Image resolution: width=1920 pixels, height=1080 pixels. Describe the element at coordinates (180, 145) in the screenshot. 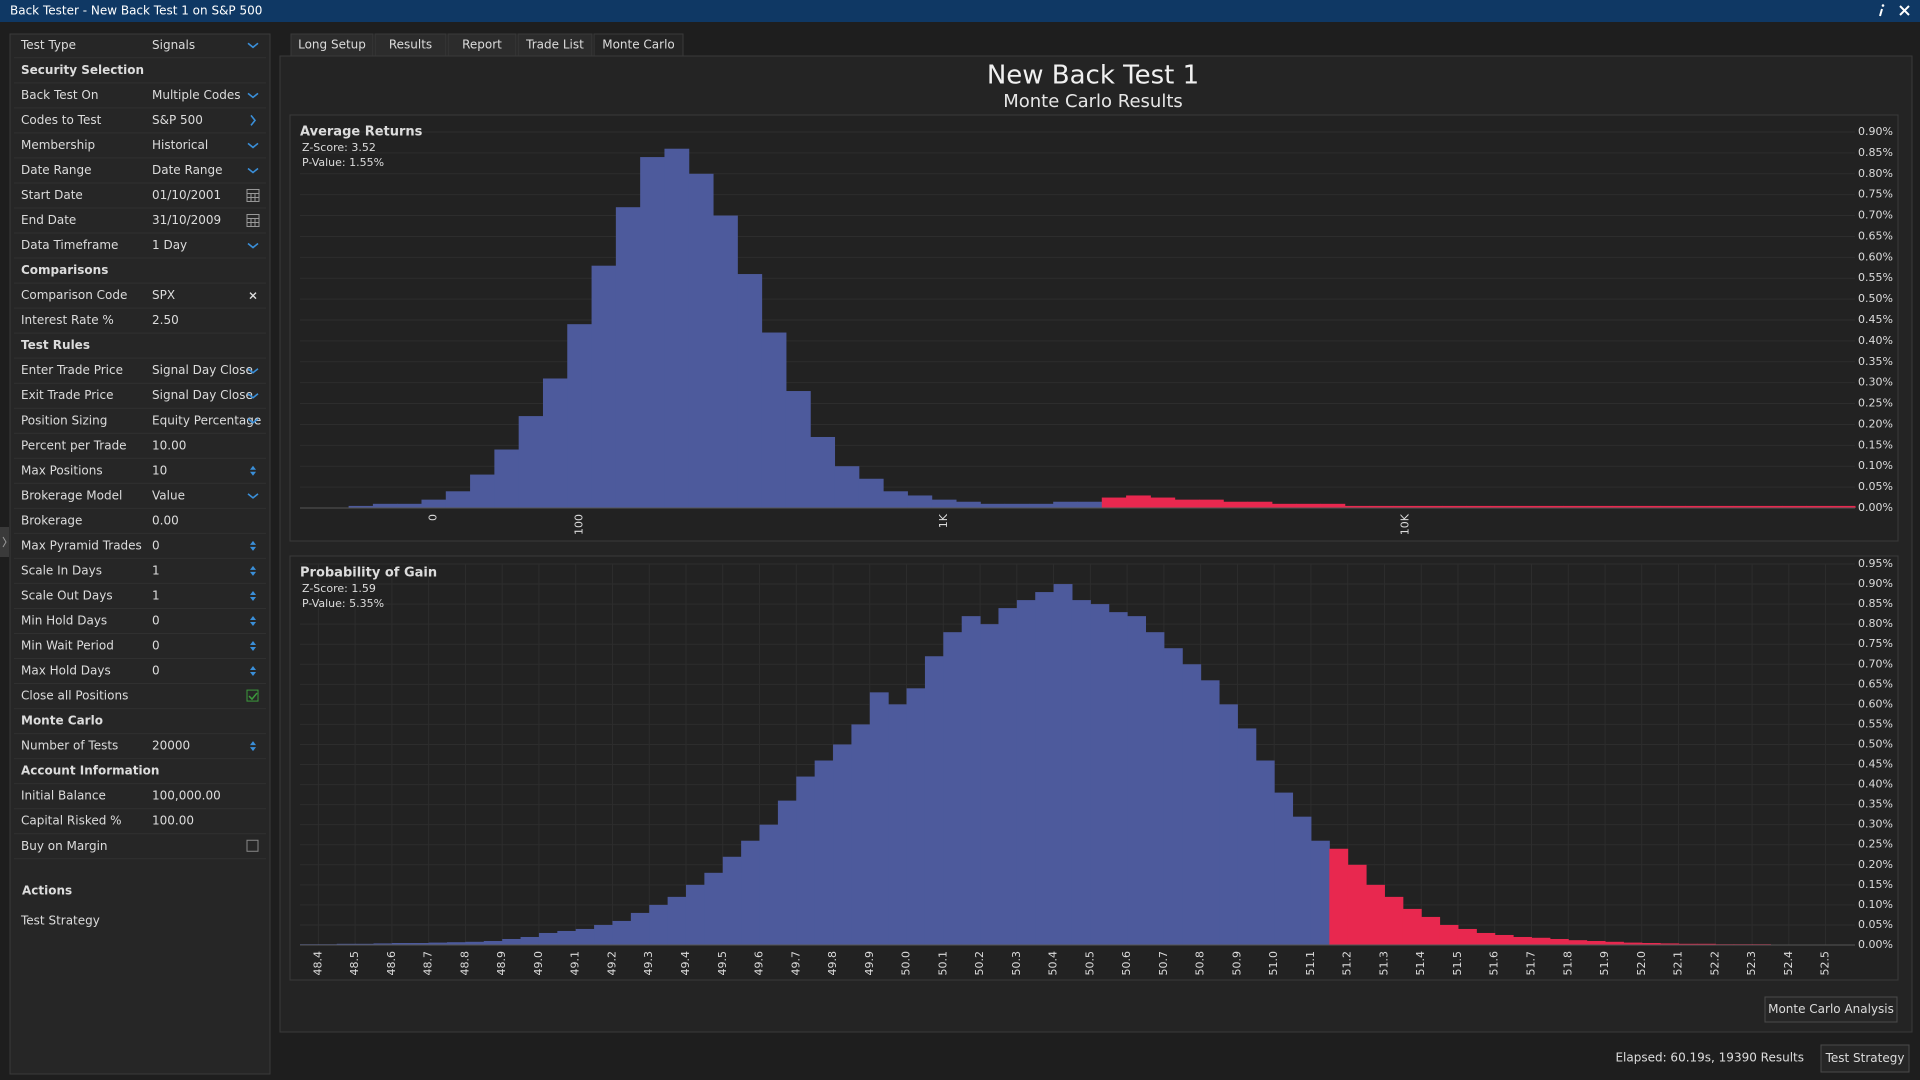

I see `setting-value: Historical` at that location.